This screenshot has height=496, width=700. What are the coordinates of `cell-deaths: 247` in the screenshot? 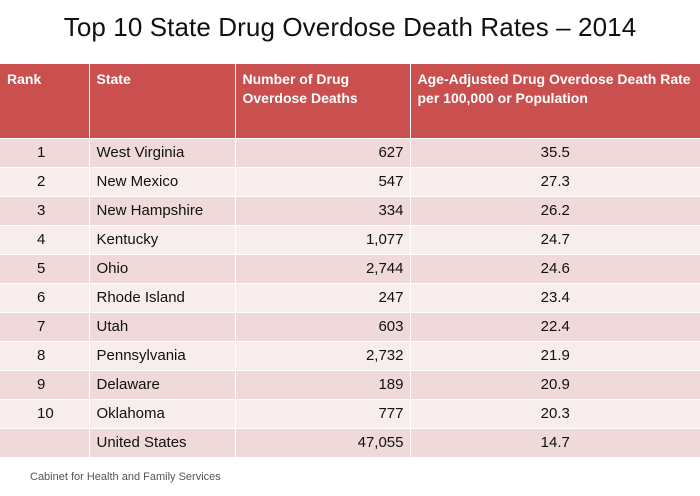 It's located at (323, 297).